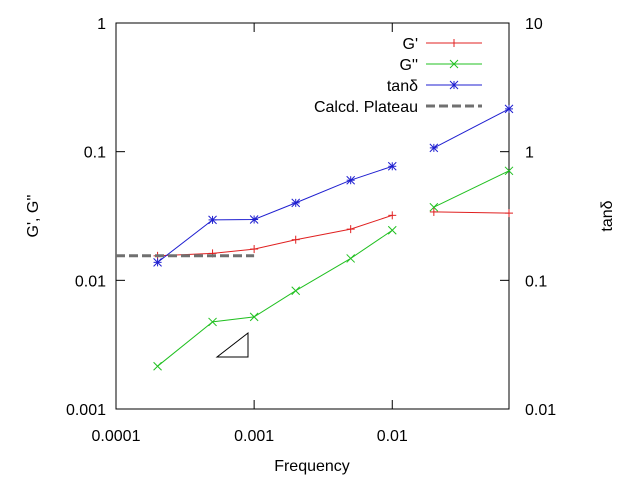 This screenshot has width=640, height=480. What do you see at coordinates (529, 153) in the screenshot?
I see `y2-tick-label: 1` at bounding box center [529, 153].